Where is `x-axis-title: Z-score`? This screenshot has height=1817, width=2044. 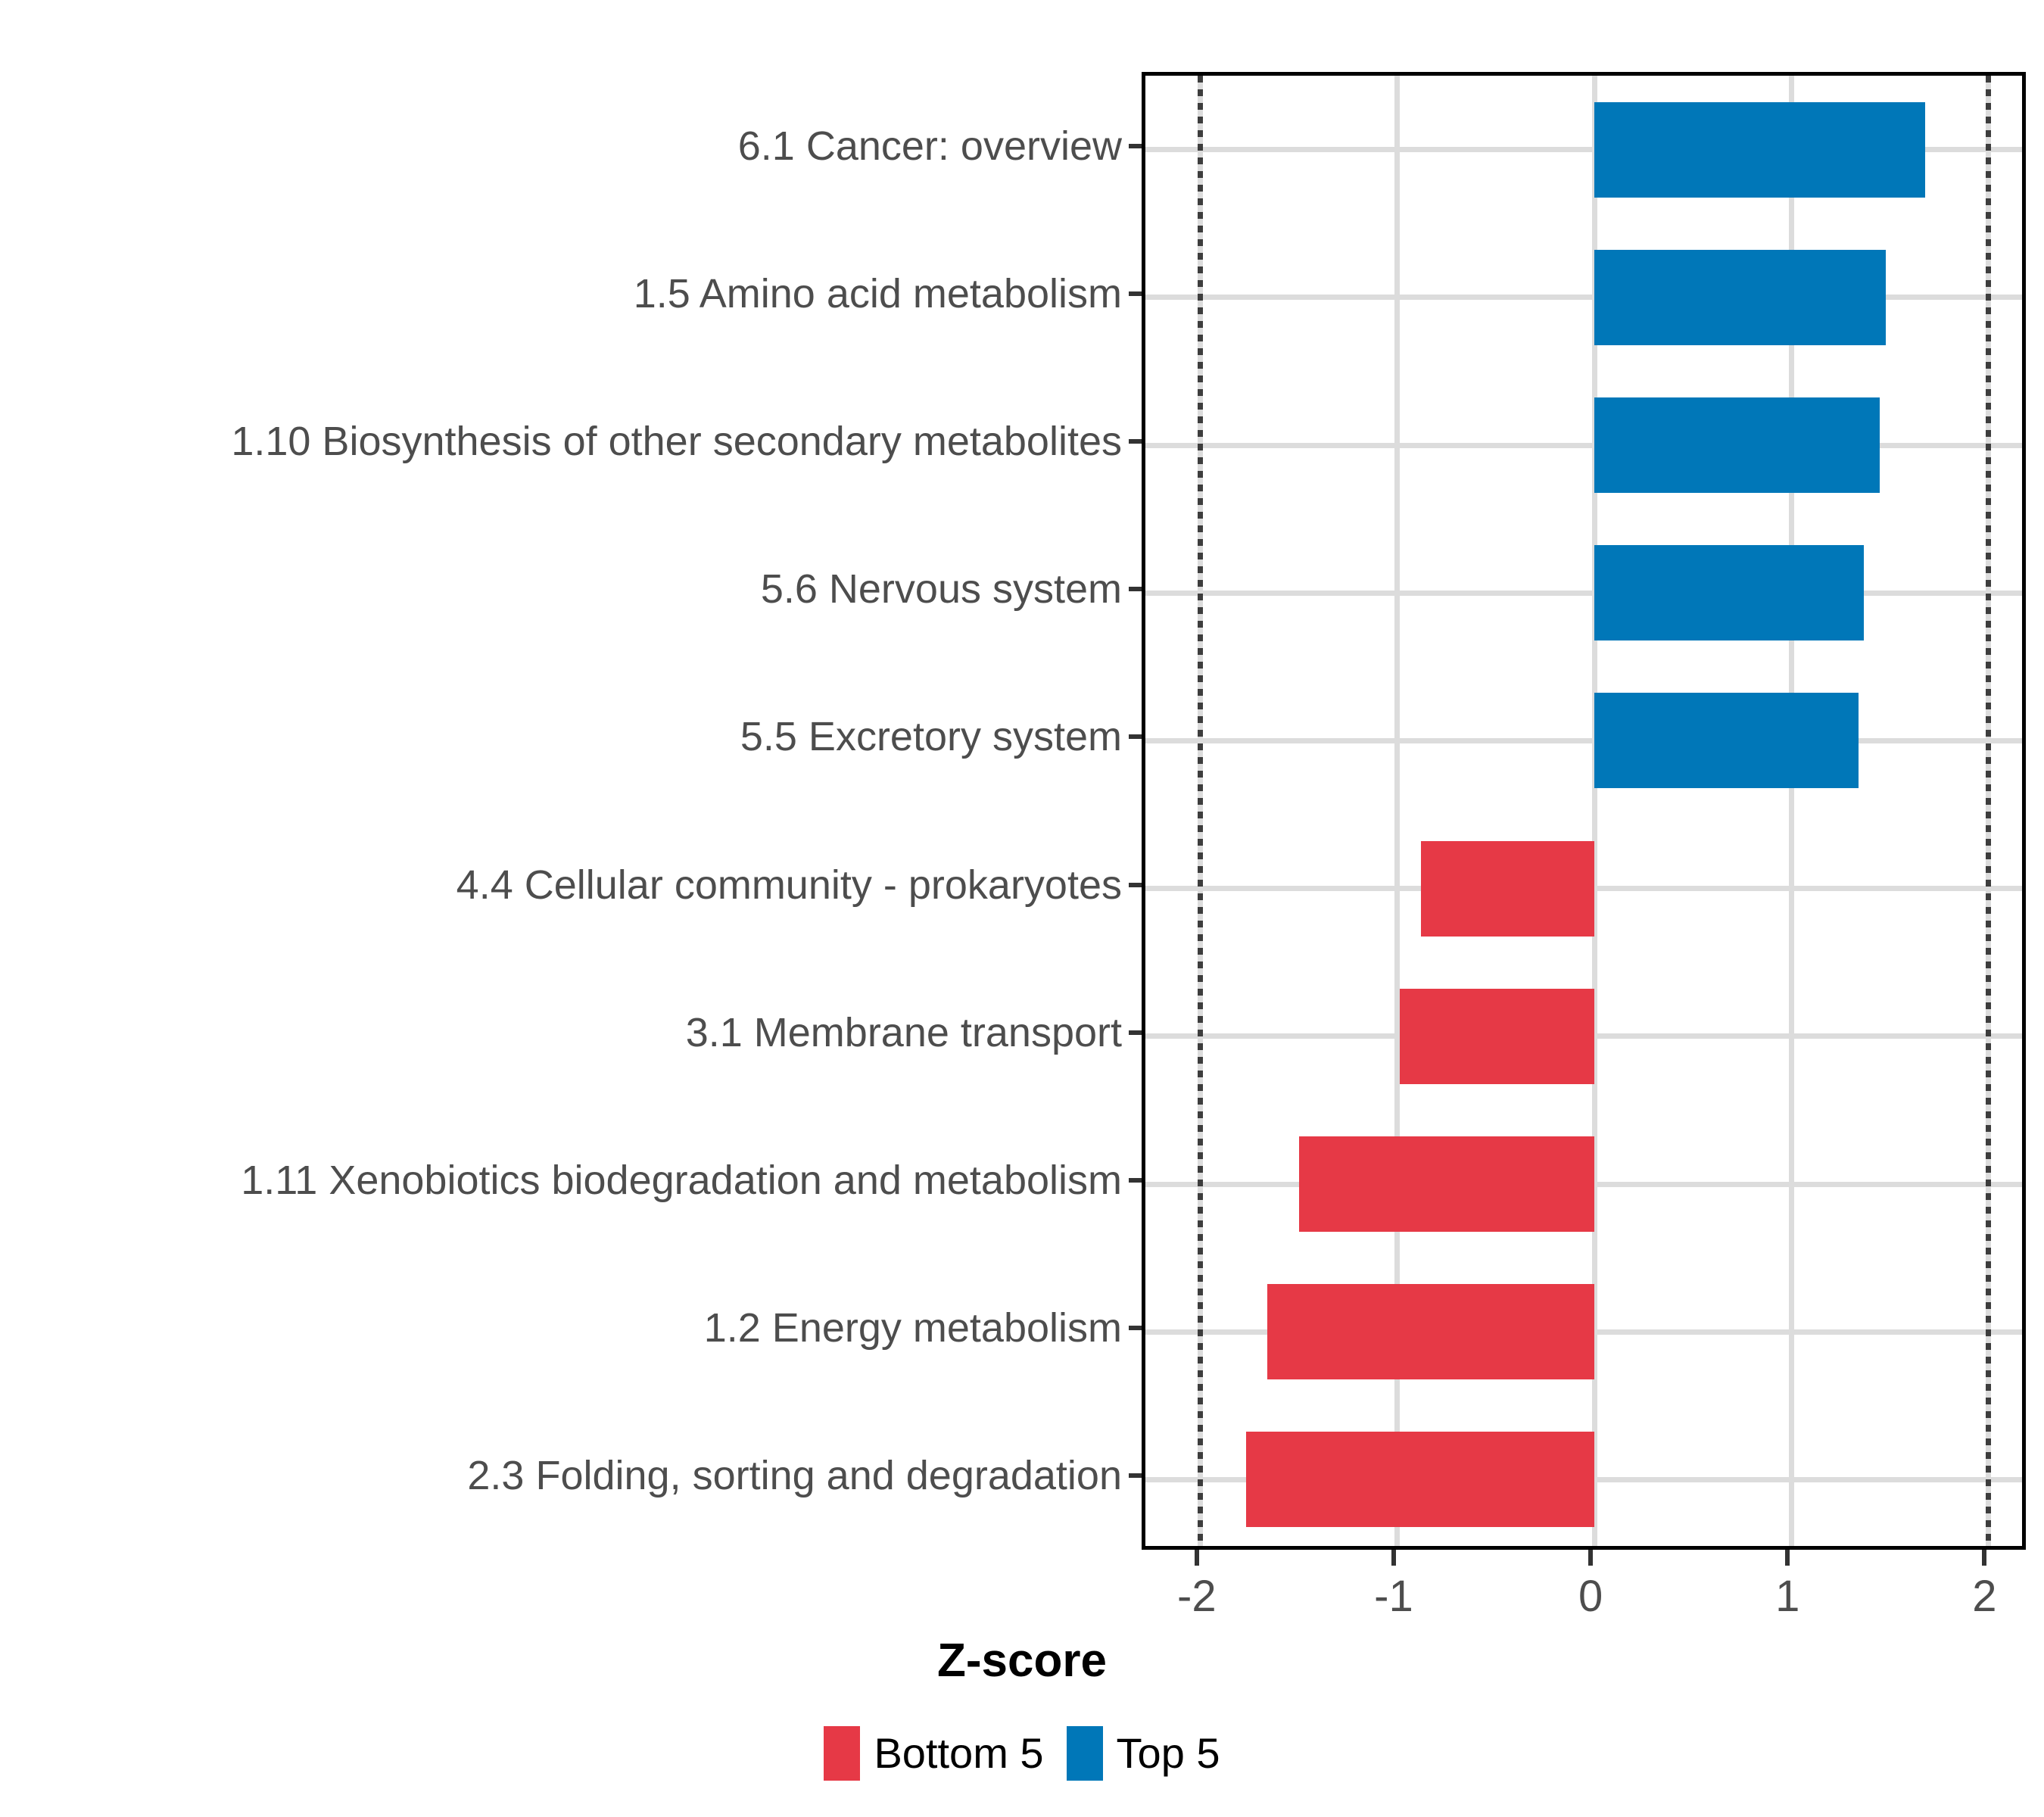 x-axis-title: Z-score is located at coordinates (1022, 1661).